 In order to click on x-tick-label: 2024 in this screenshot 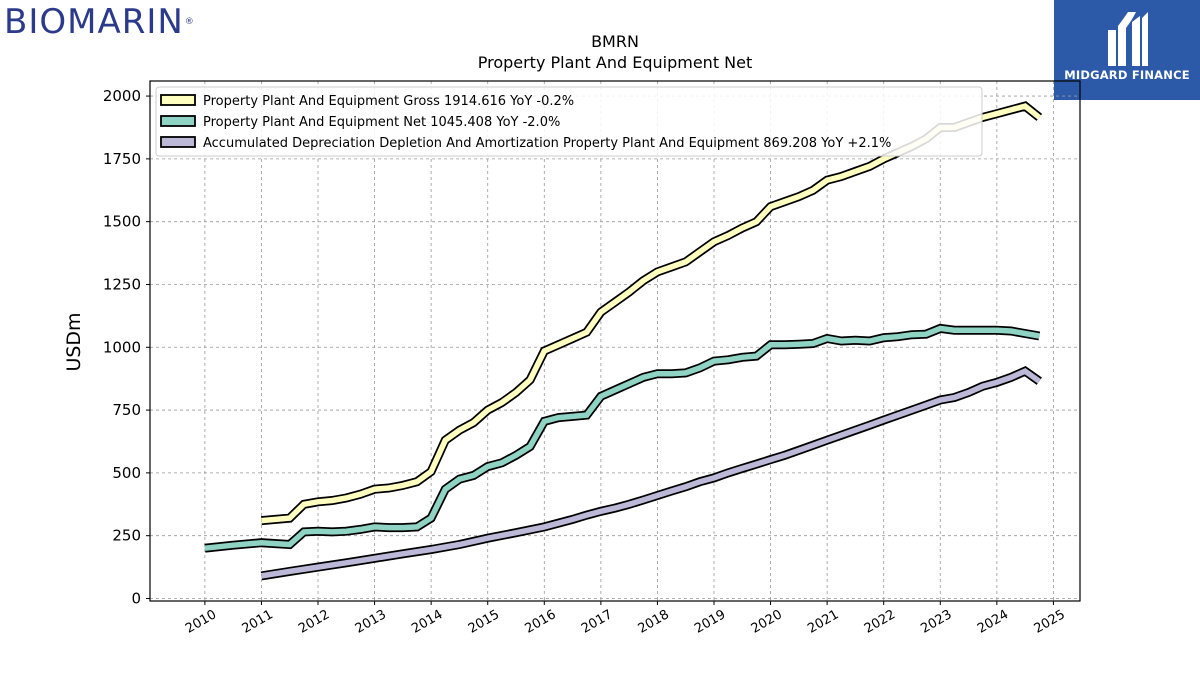, I will do `click(993, 622)`.